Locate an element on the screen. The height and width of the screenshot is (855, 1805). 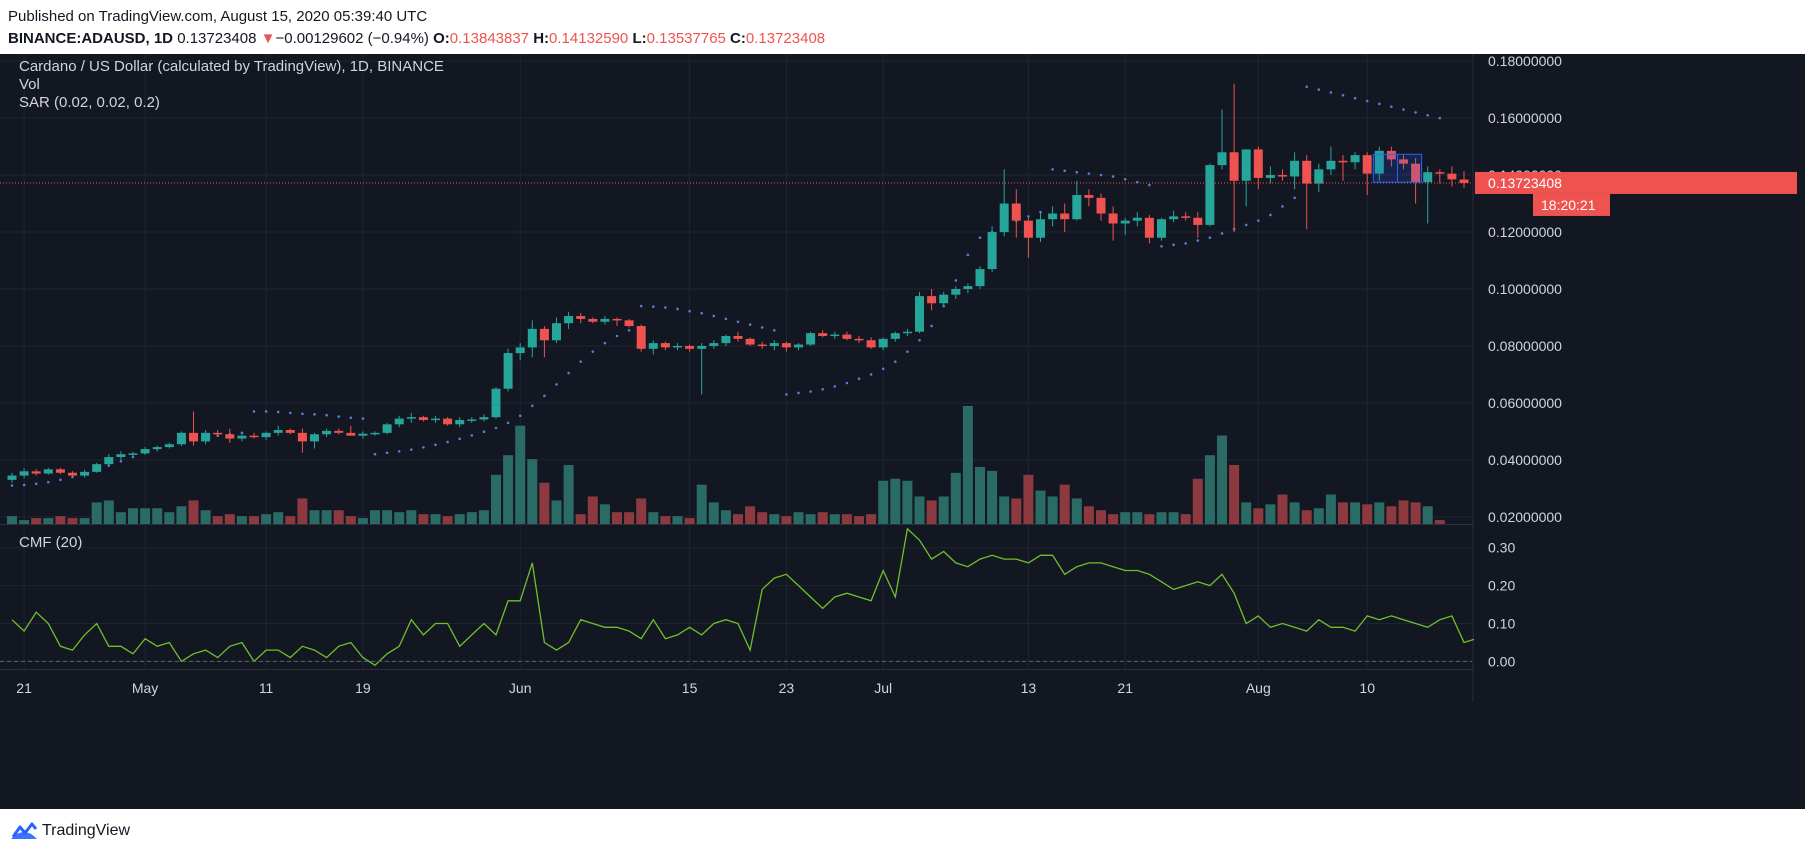
time-tick-label: 21 is located at coordinates (1125, 688).